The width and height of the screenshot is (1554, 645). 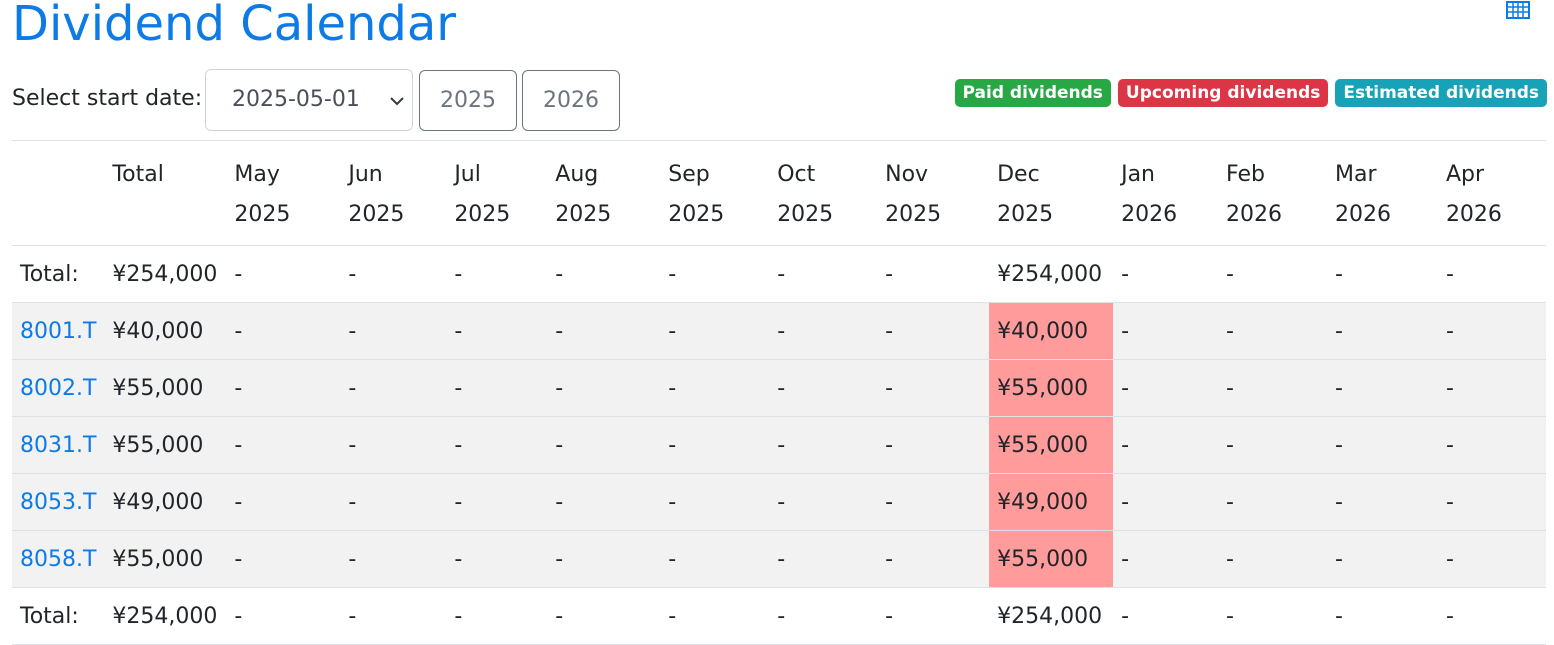 I want to click on column-header: Jul, so click(x=467, y=174).